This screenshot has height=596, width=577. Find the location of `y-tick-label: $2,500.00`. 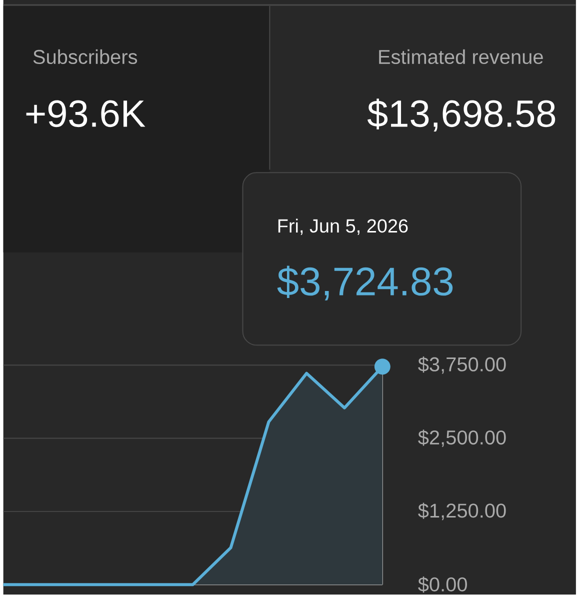

y-tick-label: $2,500.00 is located at coordinates (462, 438).